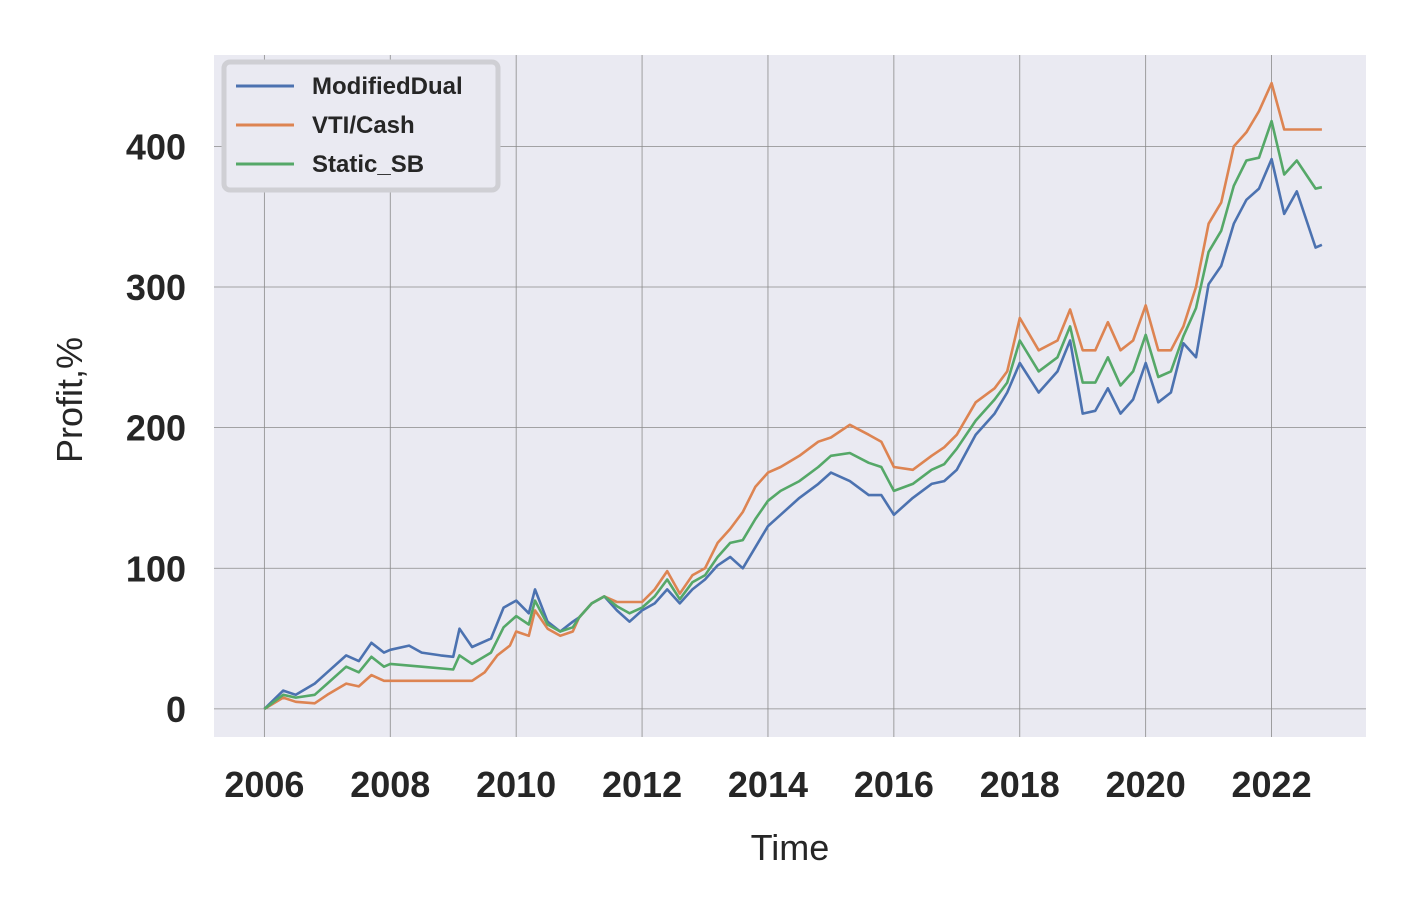 This screenshot has height=920, width=1420. What do you see at coordinates (176, 709) in the screenshot?
I see `y-tick-label: 0` at bounding box center [176, 709].